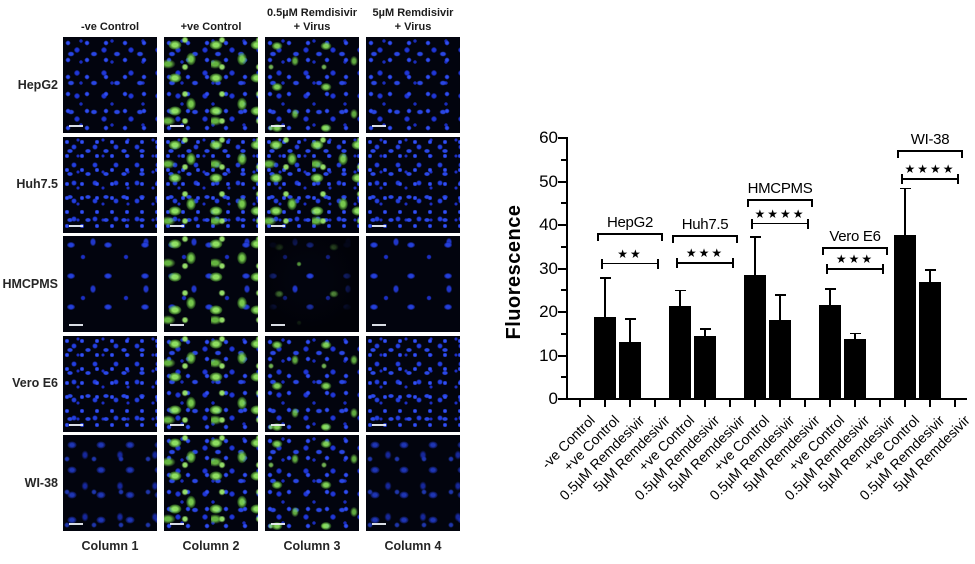 This screenshot has width=975, height=564. I want to click on micro-image-row5-col4, so click(413, 483).